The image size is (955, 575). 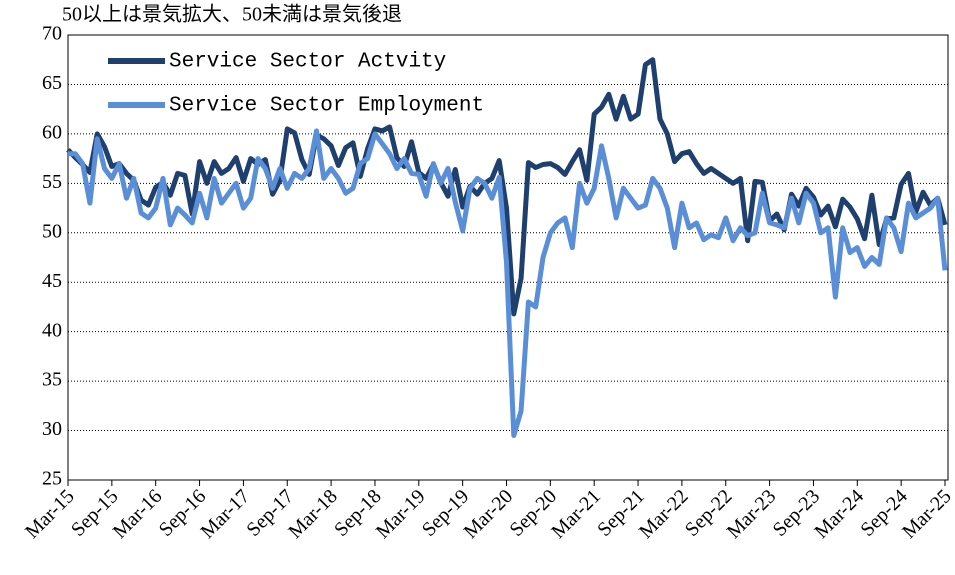 I want to click on legend-label: Service Sector Actvity, so click(x=307, y=62).